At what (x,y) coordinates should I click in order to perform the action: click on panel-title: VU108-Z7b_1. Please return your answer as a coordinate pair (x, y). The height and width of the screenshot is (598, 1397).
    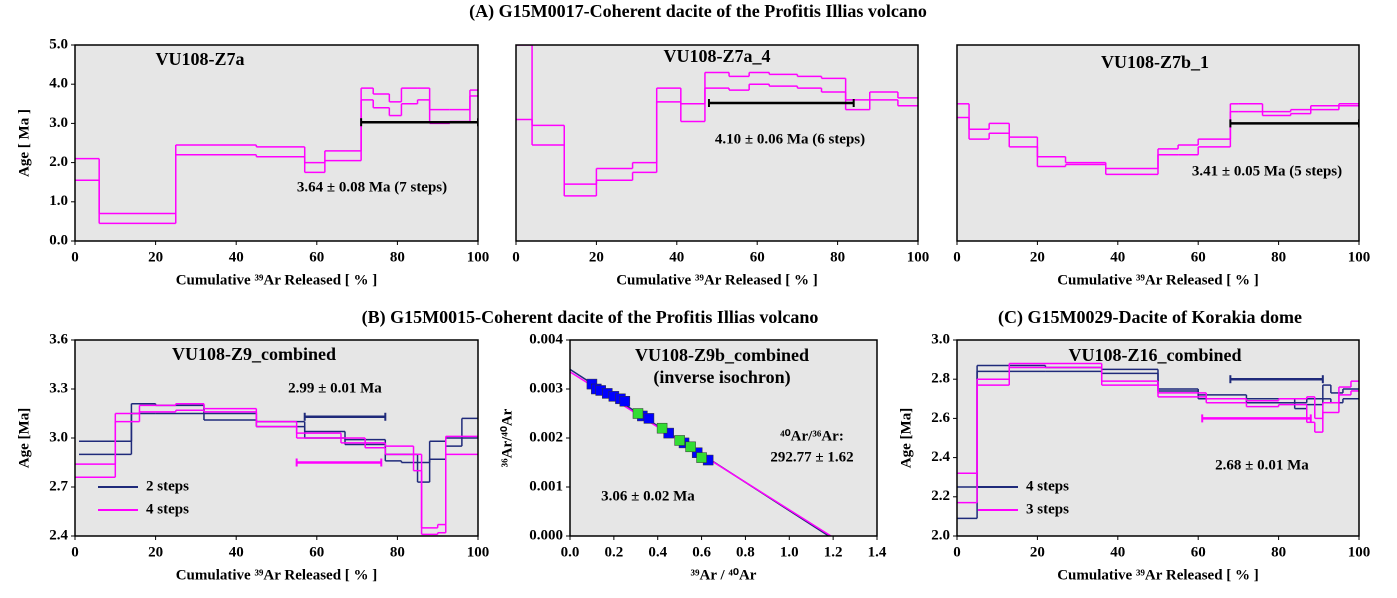
    Looking at the image, I should click on (1155, 62).